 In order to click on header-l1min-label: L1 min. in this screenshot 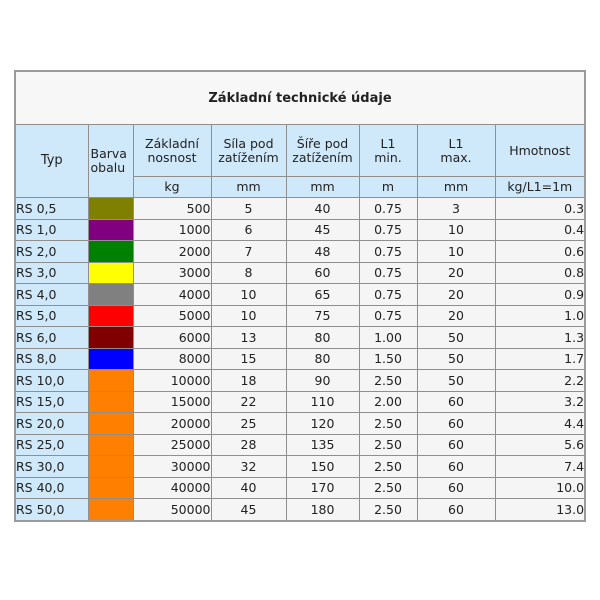, I will do `click(388, 150)`.